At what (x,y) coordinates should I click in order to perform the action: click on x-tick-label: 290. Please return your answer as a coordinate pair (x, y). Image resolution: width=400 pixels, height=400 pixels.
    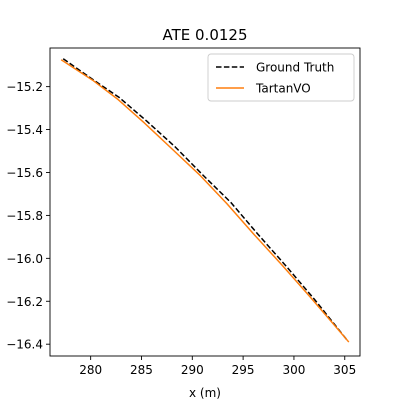
    Looking at the image, I should click on (192, 370).